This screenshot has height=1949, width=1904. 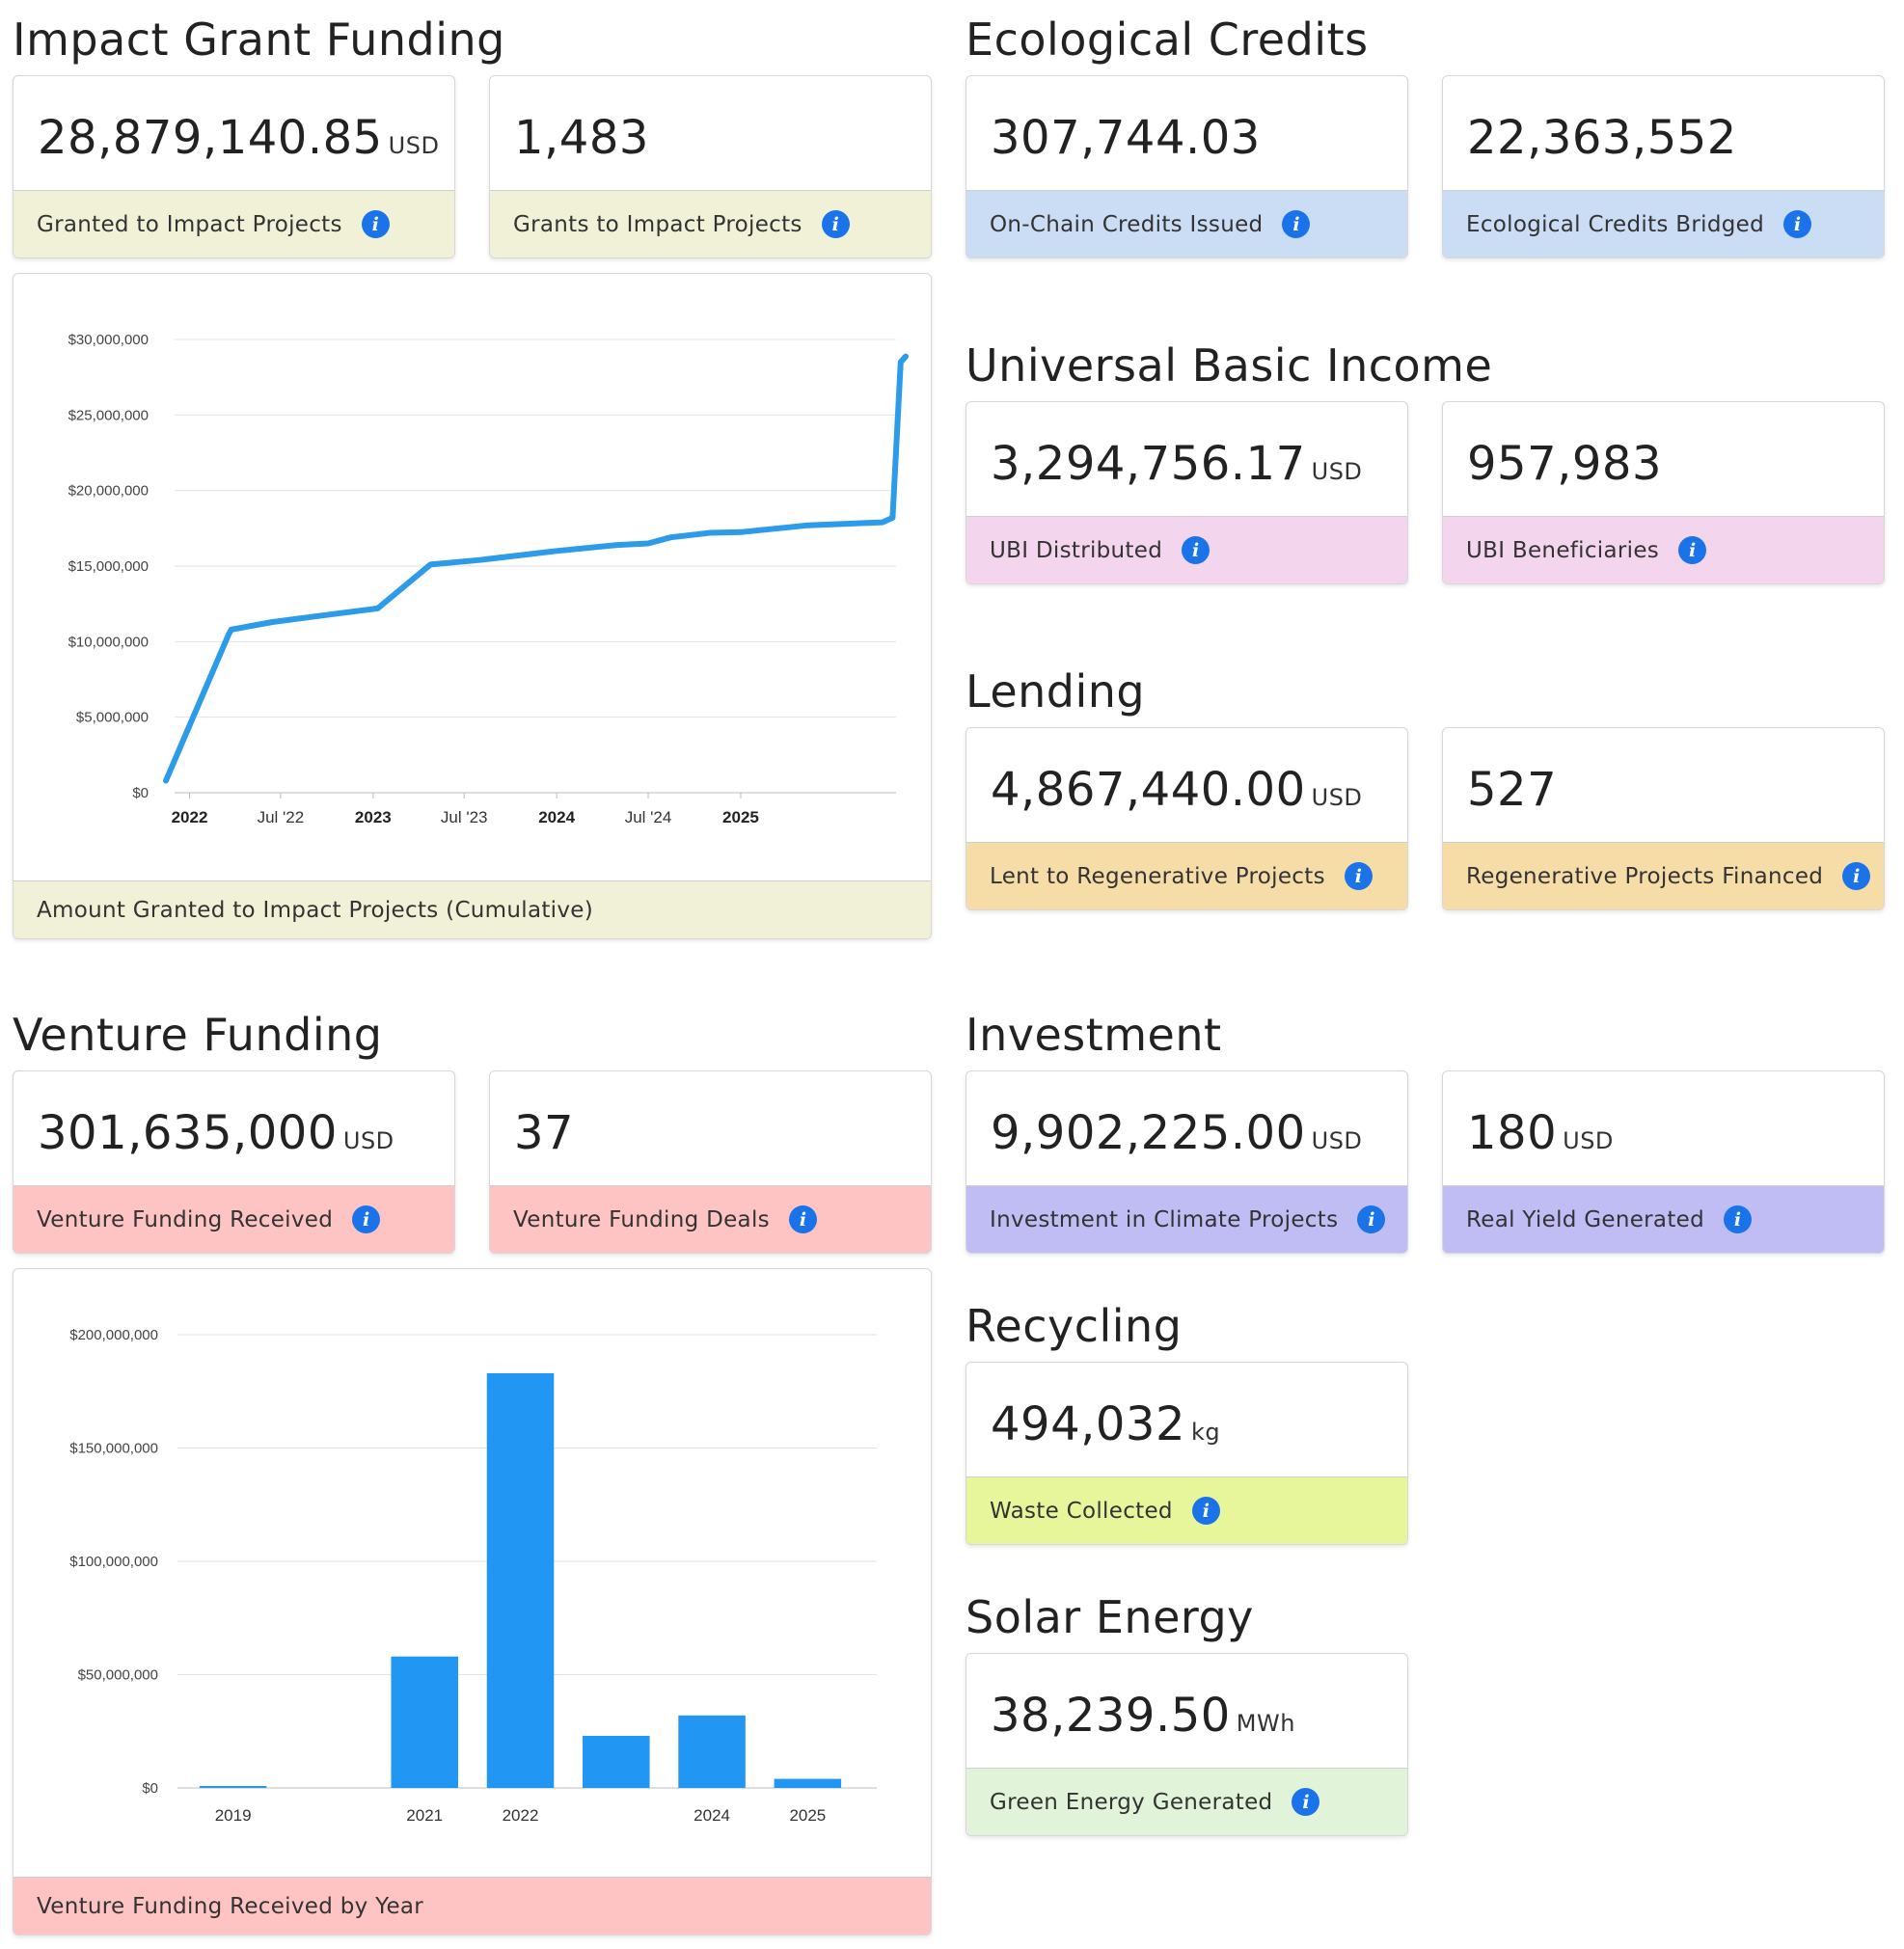 What do you see at coordinates (230, 1906) in the screenshot?
I see `chart-caption: Venture Funding Received by Year` at bounding box center [230, 1906].